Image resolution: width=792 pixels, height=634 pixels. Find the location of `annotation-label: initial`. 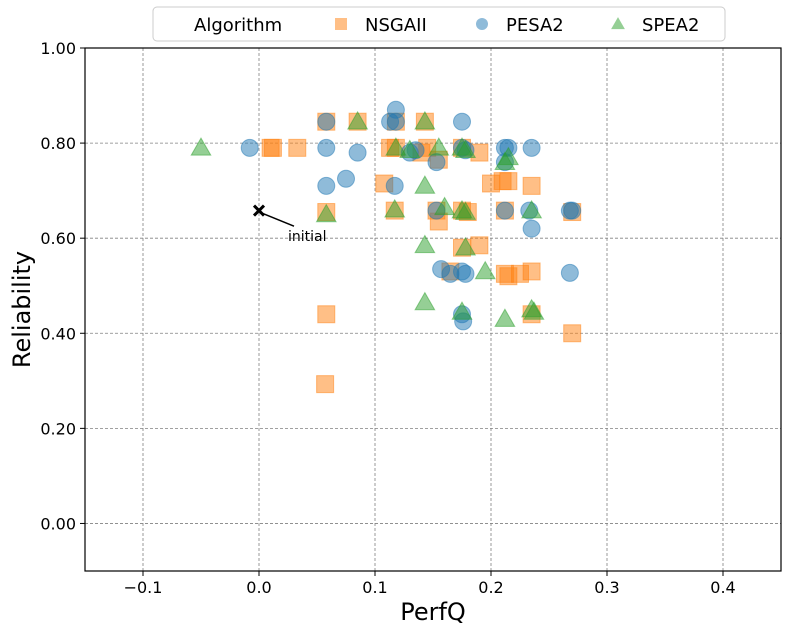

annotation-label: initial is located at coordinates (307, 237).